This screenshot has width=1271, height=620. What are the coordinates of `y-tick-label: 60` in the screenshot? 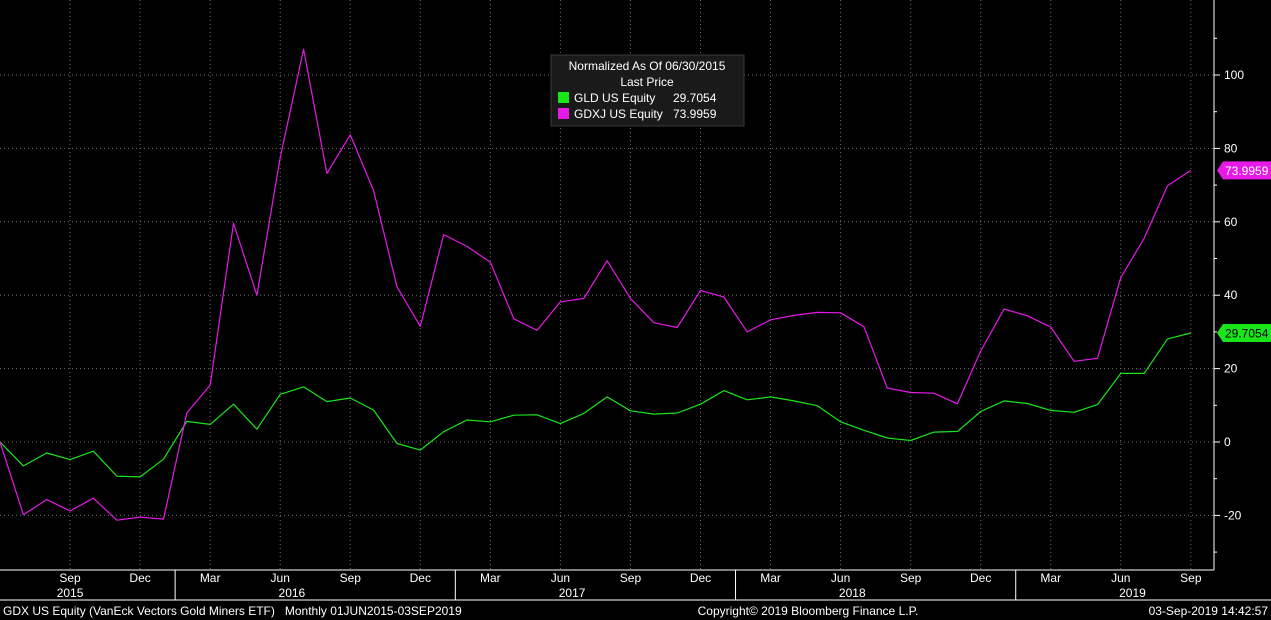 It's located at (1231, 222).